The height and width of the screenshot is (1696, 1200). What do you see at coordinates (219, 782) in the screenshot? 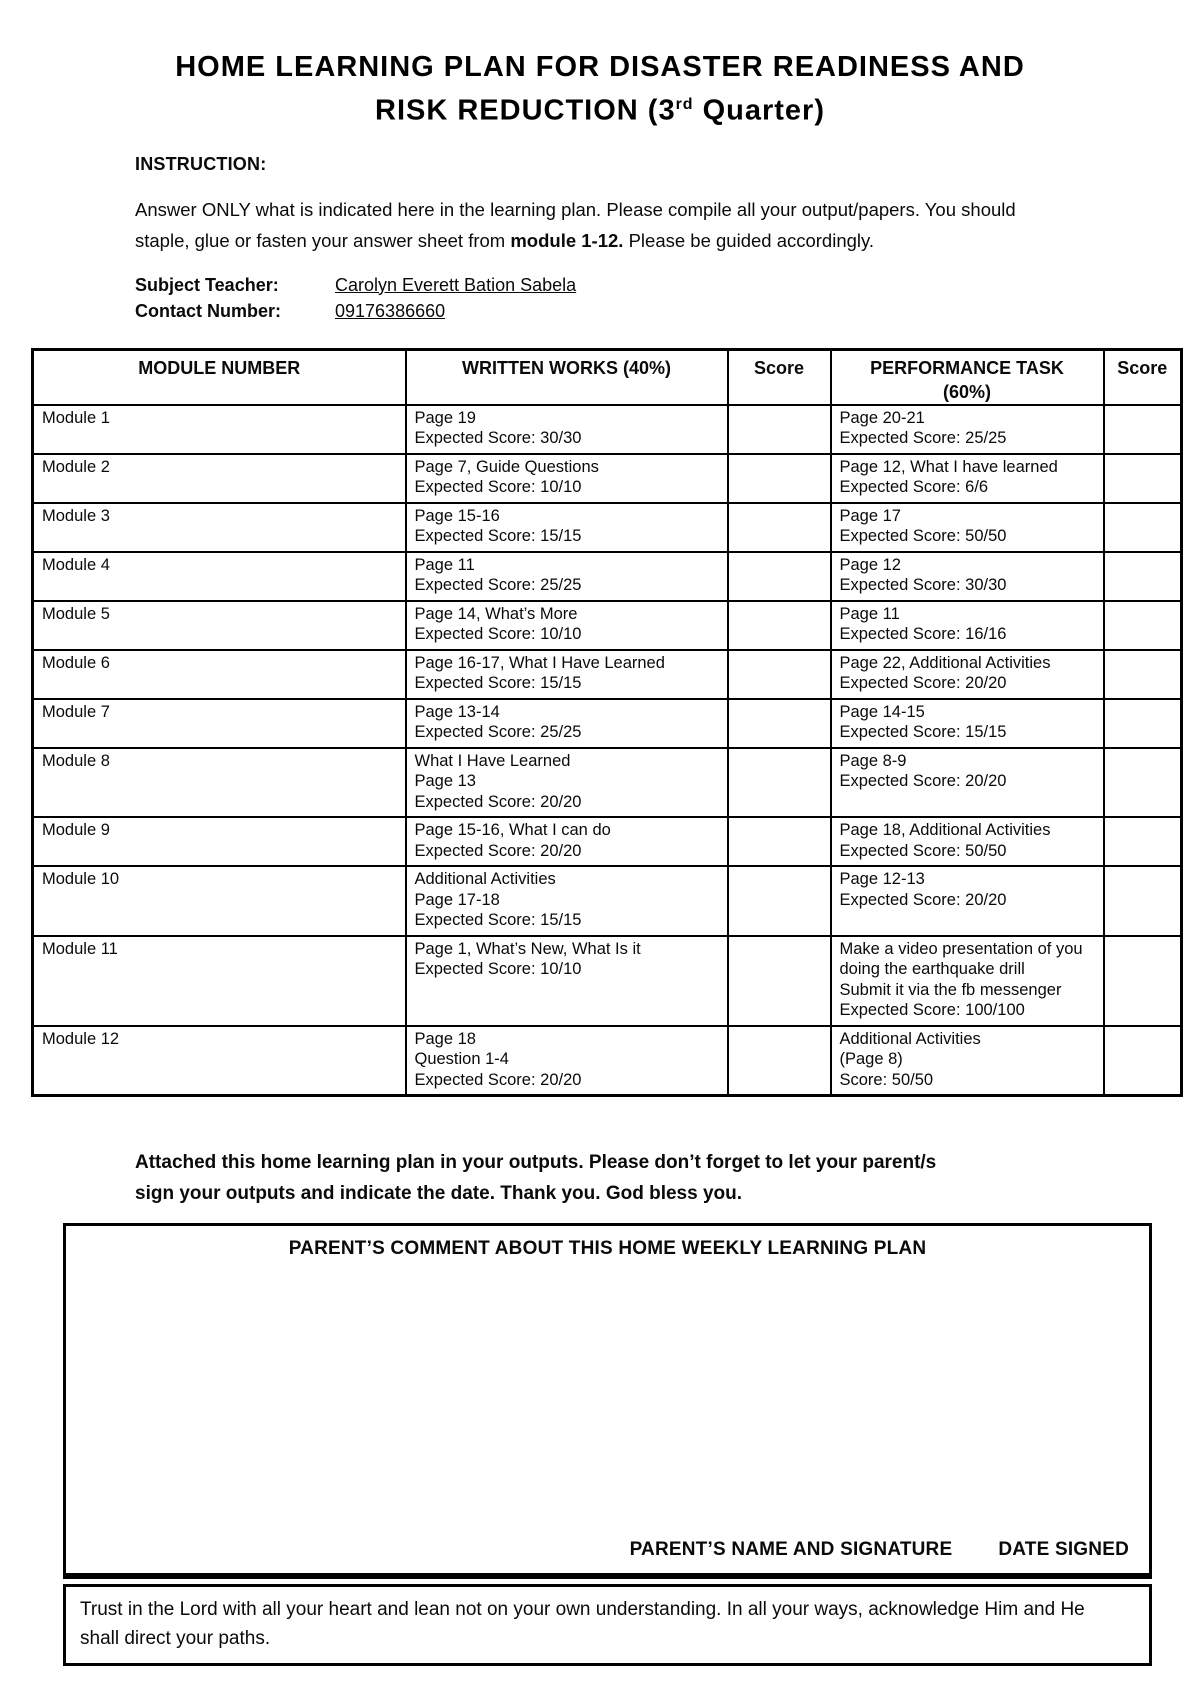
I see `module-number-cell: Module 8` at bounding box center [219, 782].